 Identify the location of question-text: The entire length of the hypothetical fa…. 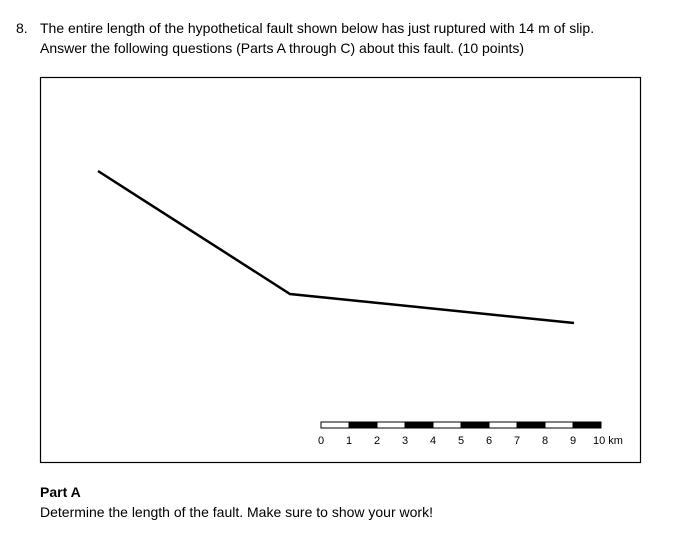
(317, 28).